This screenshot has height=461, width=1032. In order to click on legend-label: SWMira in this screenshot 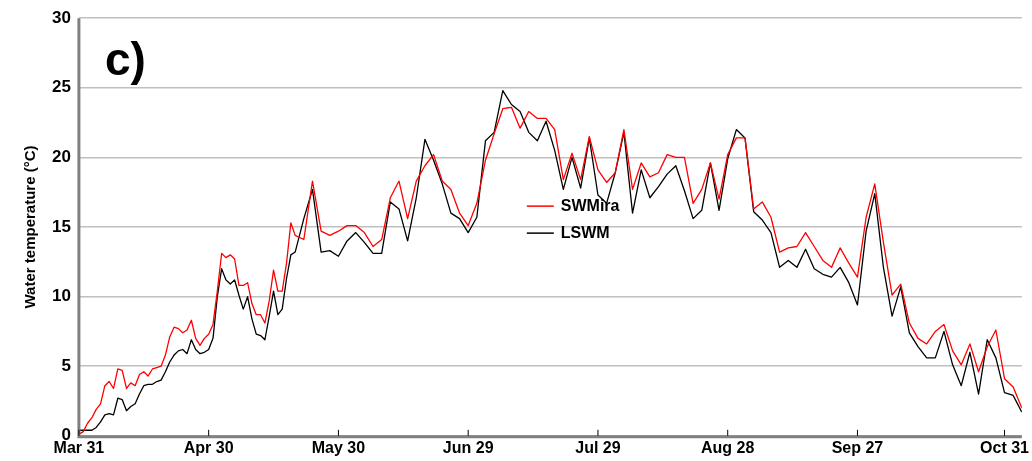, I will do `click(590, 205)`.